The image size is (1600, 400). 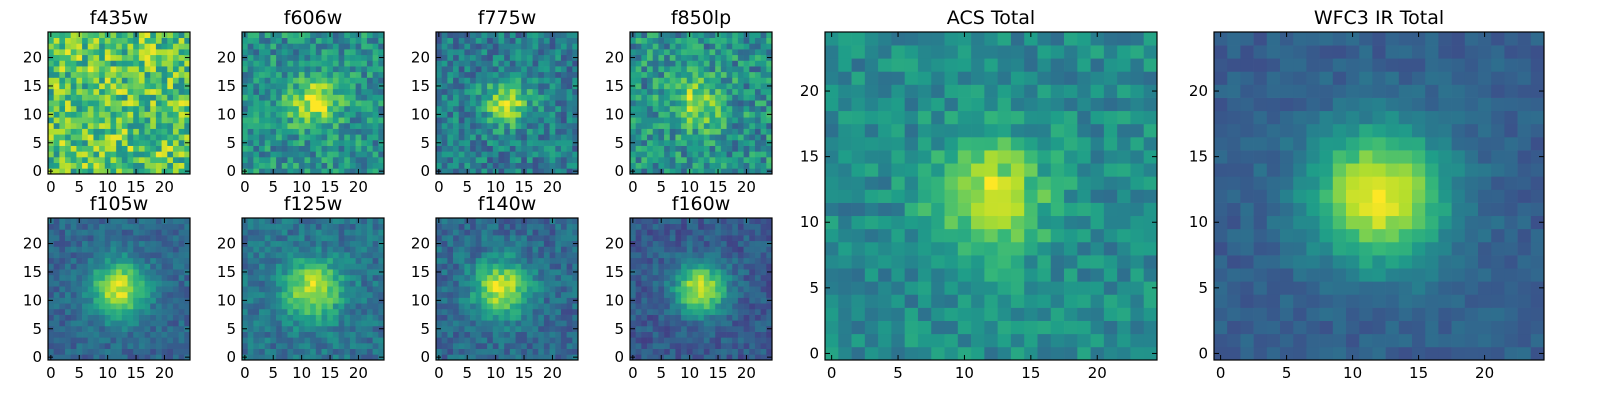 I want to click on y-tick-label: 0, so click(x=425, y=357).